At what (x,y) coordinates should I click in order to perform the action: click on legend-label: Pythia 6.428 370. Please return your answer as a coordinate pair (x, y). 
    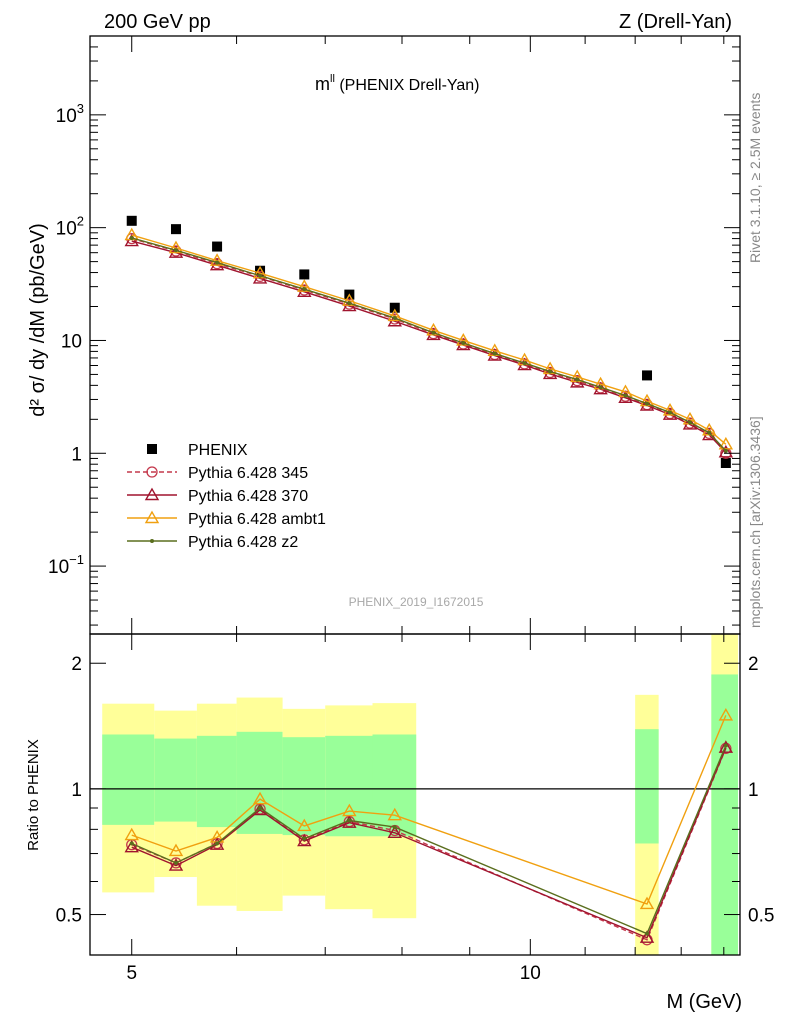
    Looking at the image, I should click on (248, 496).